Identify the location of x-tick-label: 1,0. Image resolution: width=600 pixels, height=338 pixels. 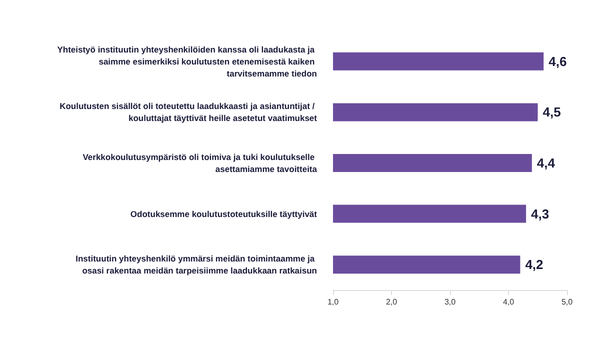
(333, 302).